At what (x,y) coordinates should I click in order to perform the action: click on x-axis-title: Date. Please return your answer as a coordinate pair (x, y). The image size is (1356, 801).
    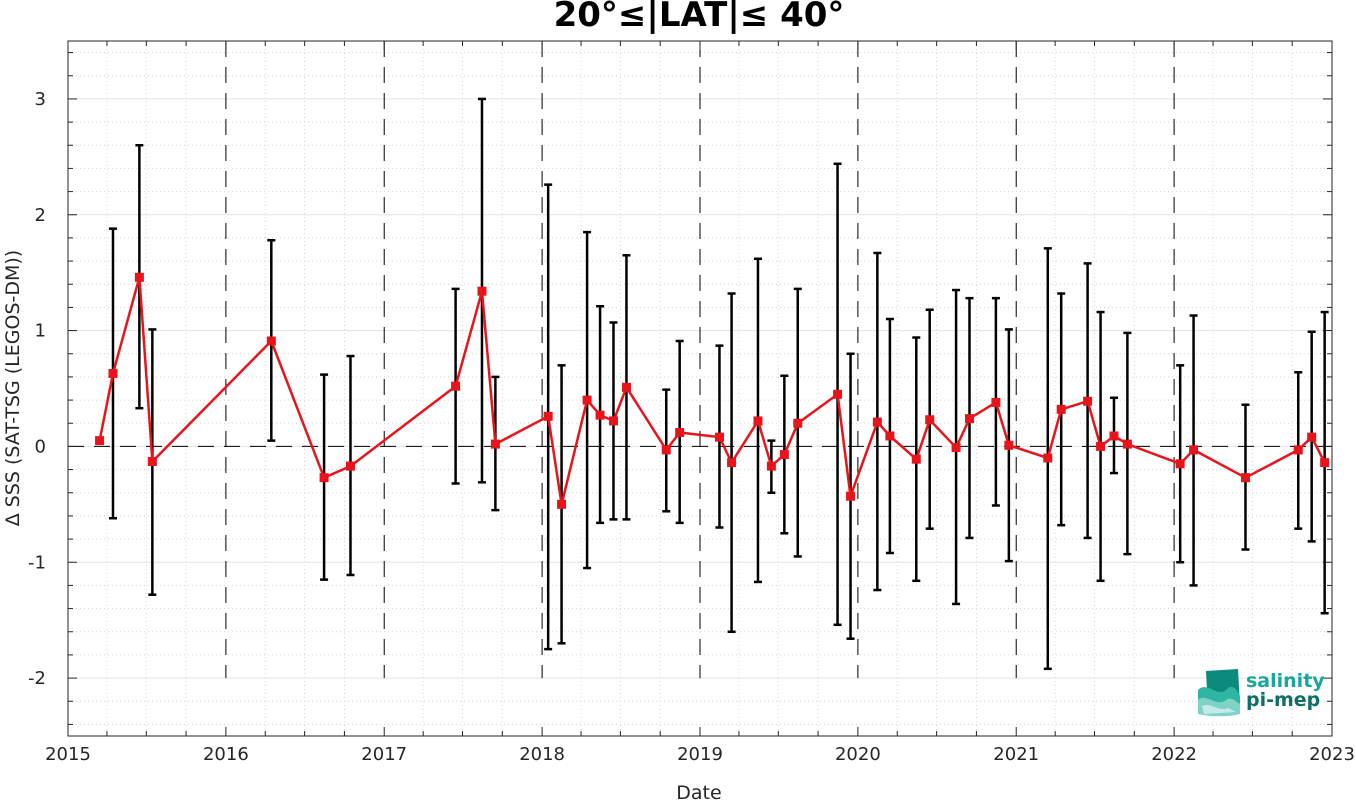
    Looking at the image, I should click on (698, 791).